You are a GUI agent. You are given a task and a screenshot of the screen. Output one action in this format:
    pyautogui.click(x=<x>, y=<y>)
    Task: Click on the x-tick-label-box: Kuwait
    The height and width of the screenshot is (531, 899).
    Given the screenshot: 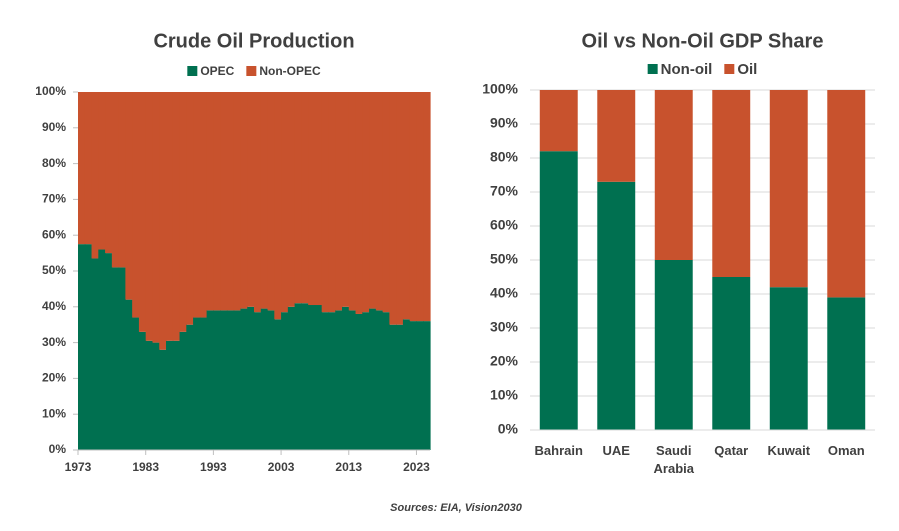 What is the action you would take?
    pyautogui.click(x=789, y=450)
    